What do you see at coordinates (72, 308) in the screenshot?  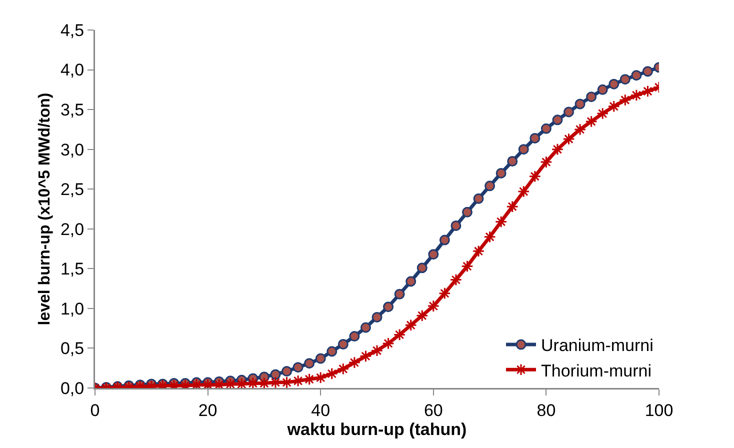 I see `y-tick-label: 1,0` at bounding box center [72, 308].